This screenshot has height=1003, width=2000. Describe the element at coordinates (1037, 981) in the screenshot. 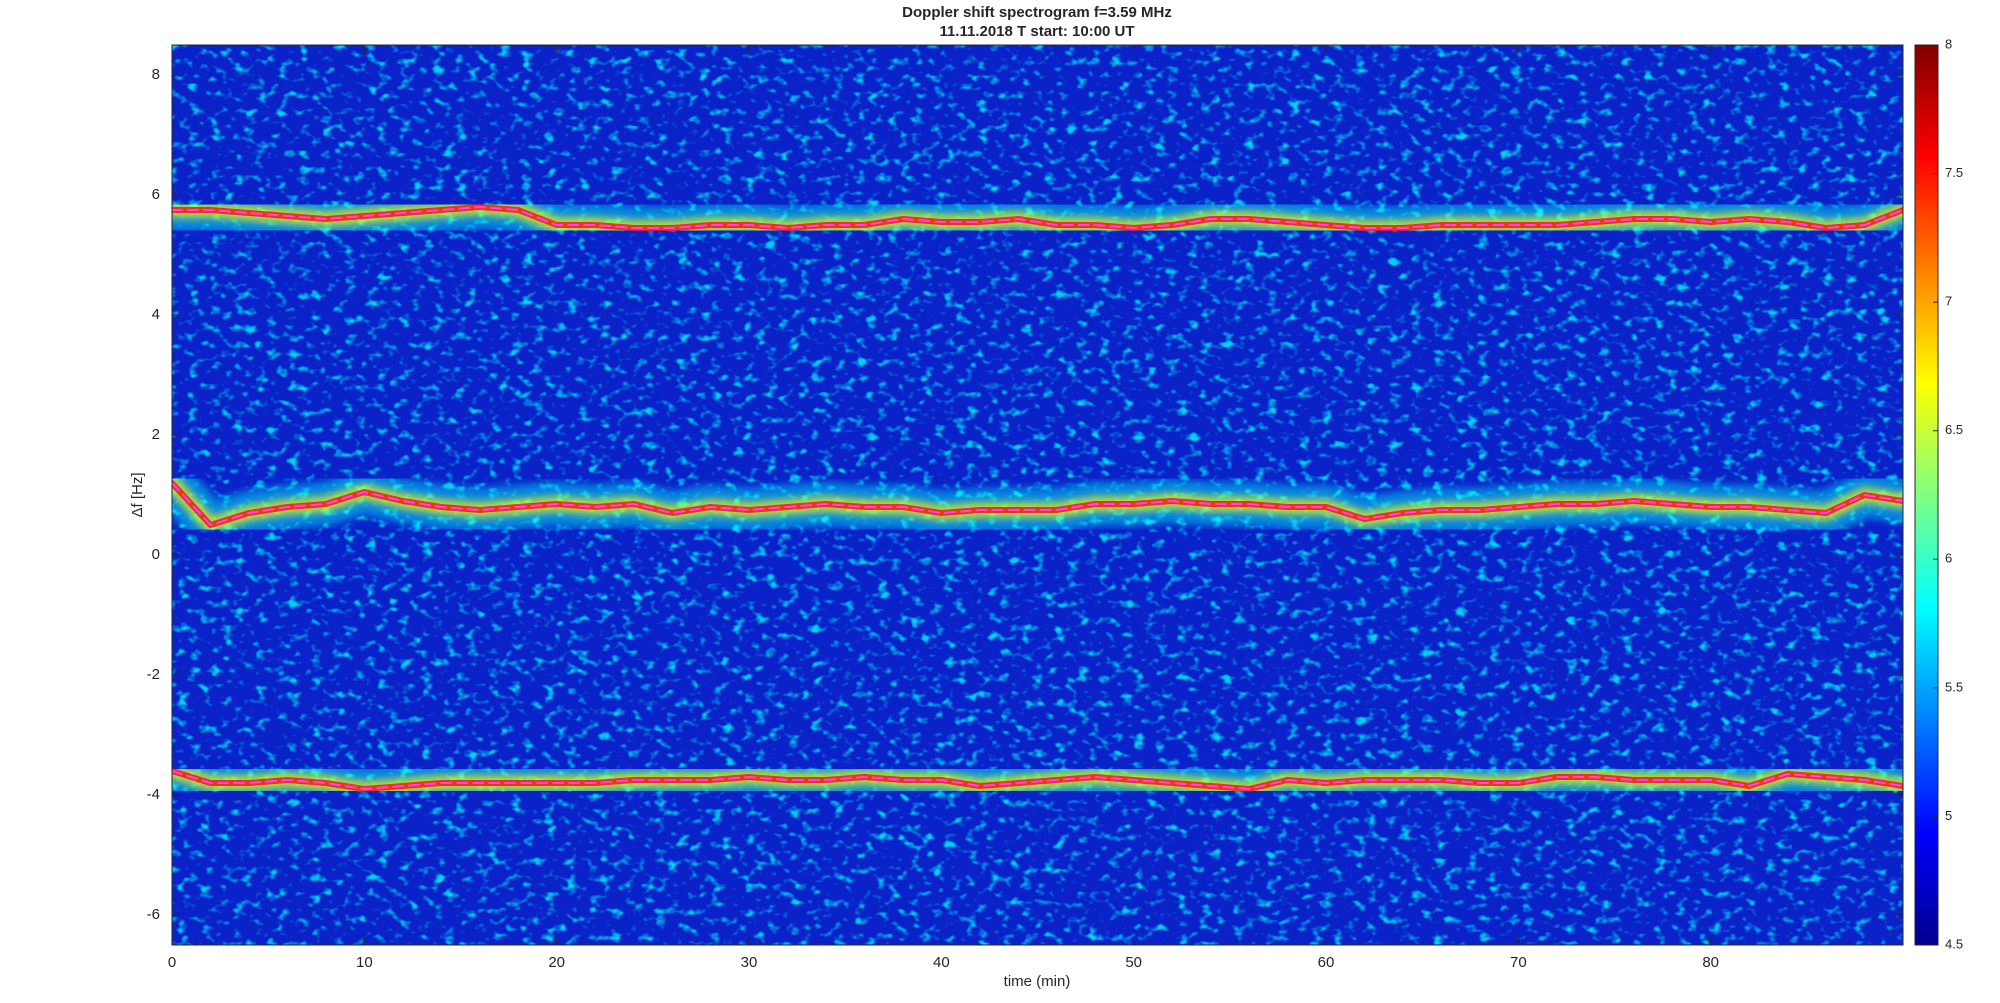

I see `x-axis-label: time (min)` at that location.